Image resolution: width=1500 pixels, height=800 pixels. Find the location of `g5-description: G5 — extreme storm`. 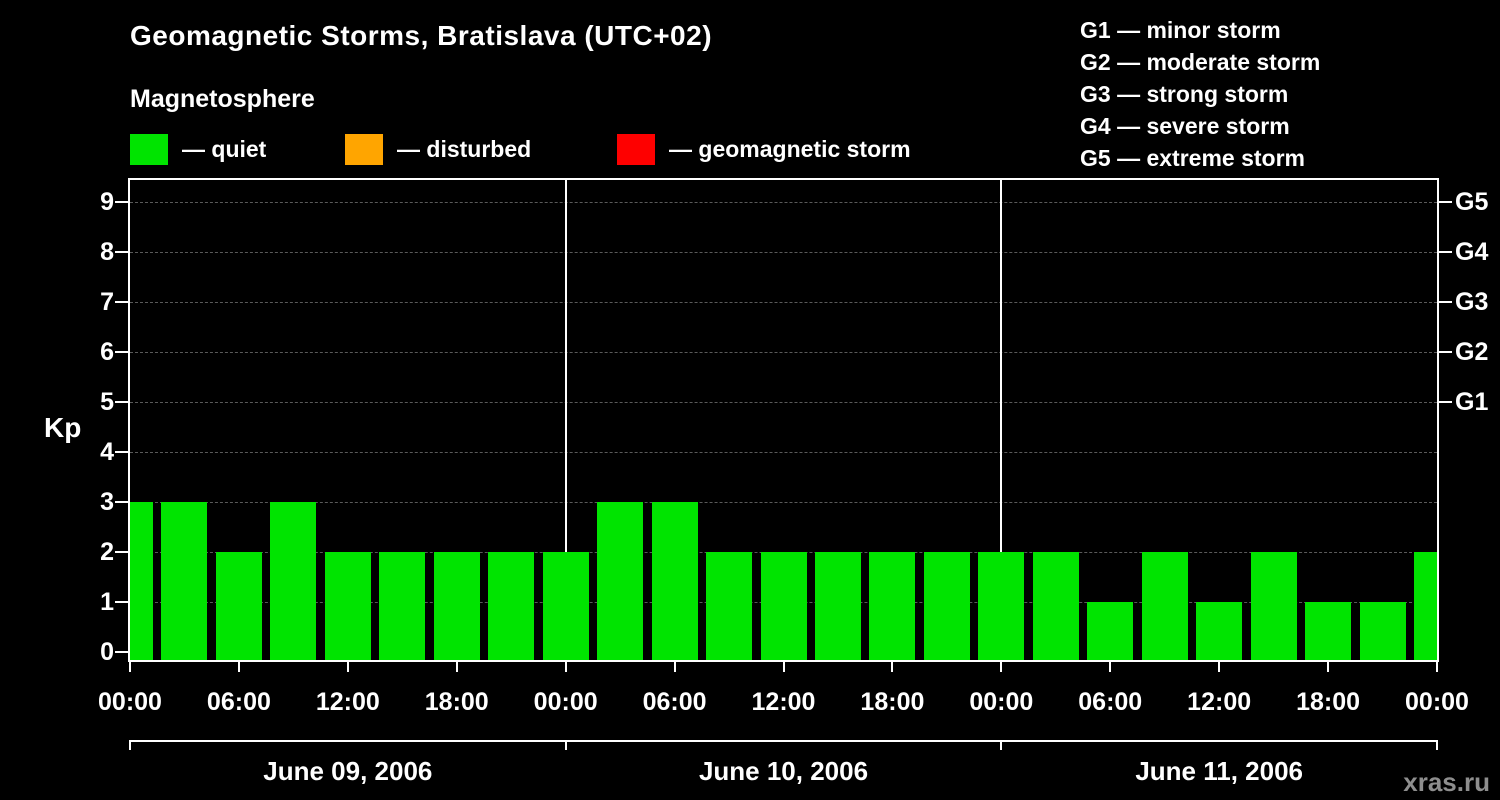

g5-description: G5 — extreme storm is located at coordinates (1192, 158).